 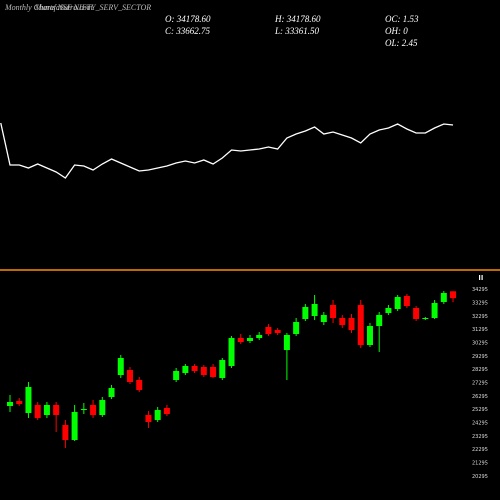 What do you see at coordinates (480, 477) in the screenshot?
I see `y-tick-label: 20295` at bounding box center [480, 477].